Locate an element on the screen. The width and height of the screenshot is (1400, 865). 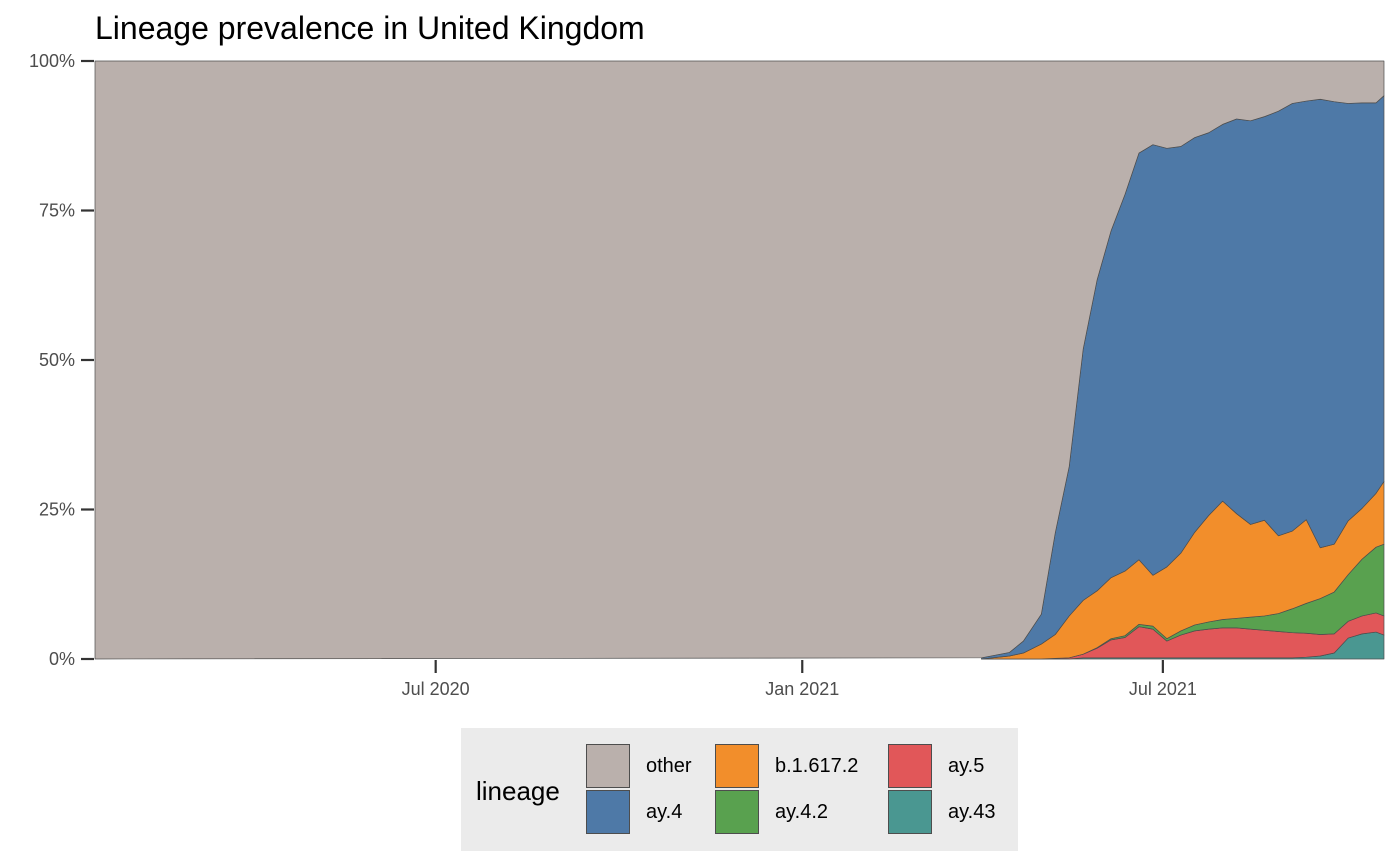
legend-key-b16172 is located at coordinates (737, 766).